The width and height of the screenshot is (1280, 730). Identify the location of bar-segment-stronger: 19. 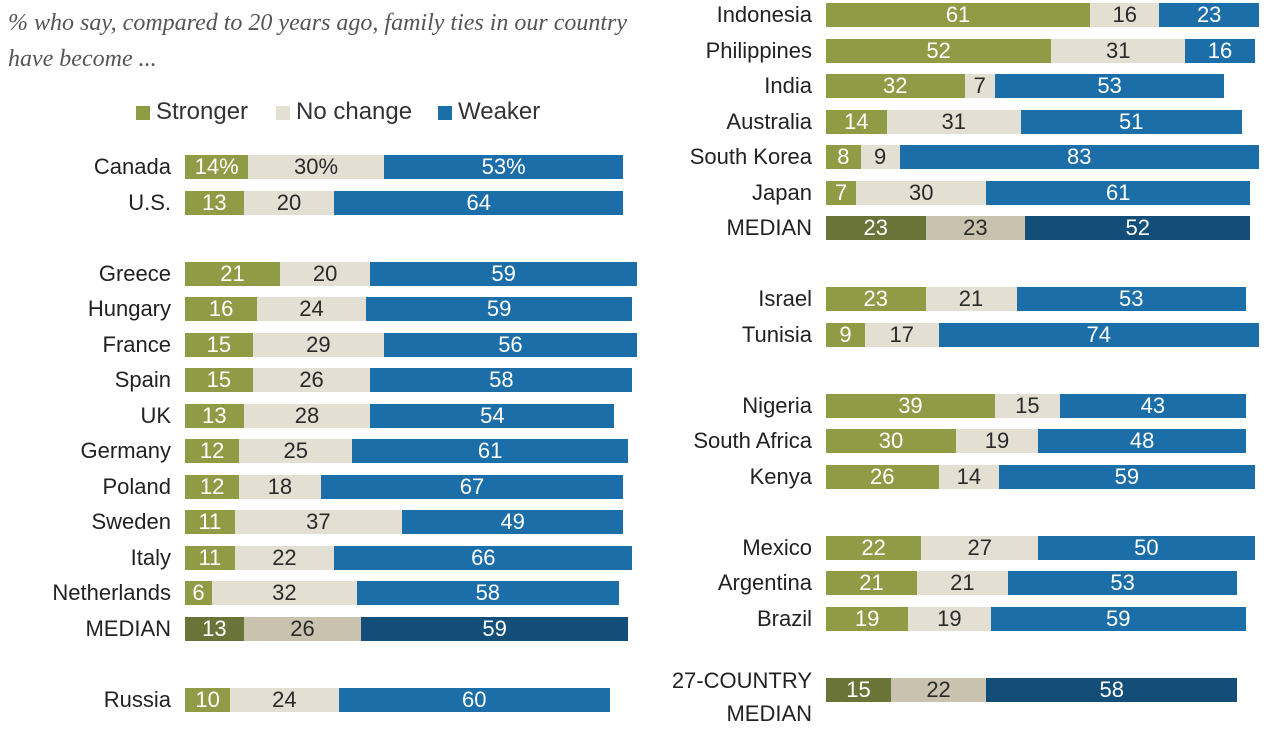
(867, 618).